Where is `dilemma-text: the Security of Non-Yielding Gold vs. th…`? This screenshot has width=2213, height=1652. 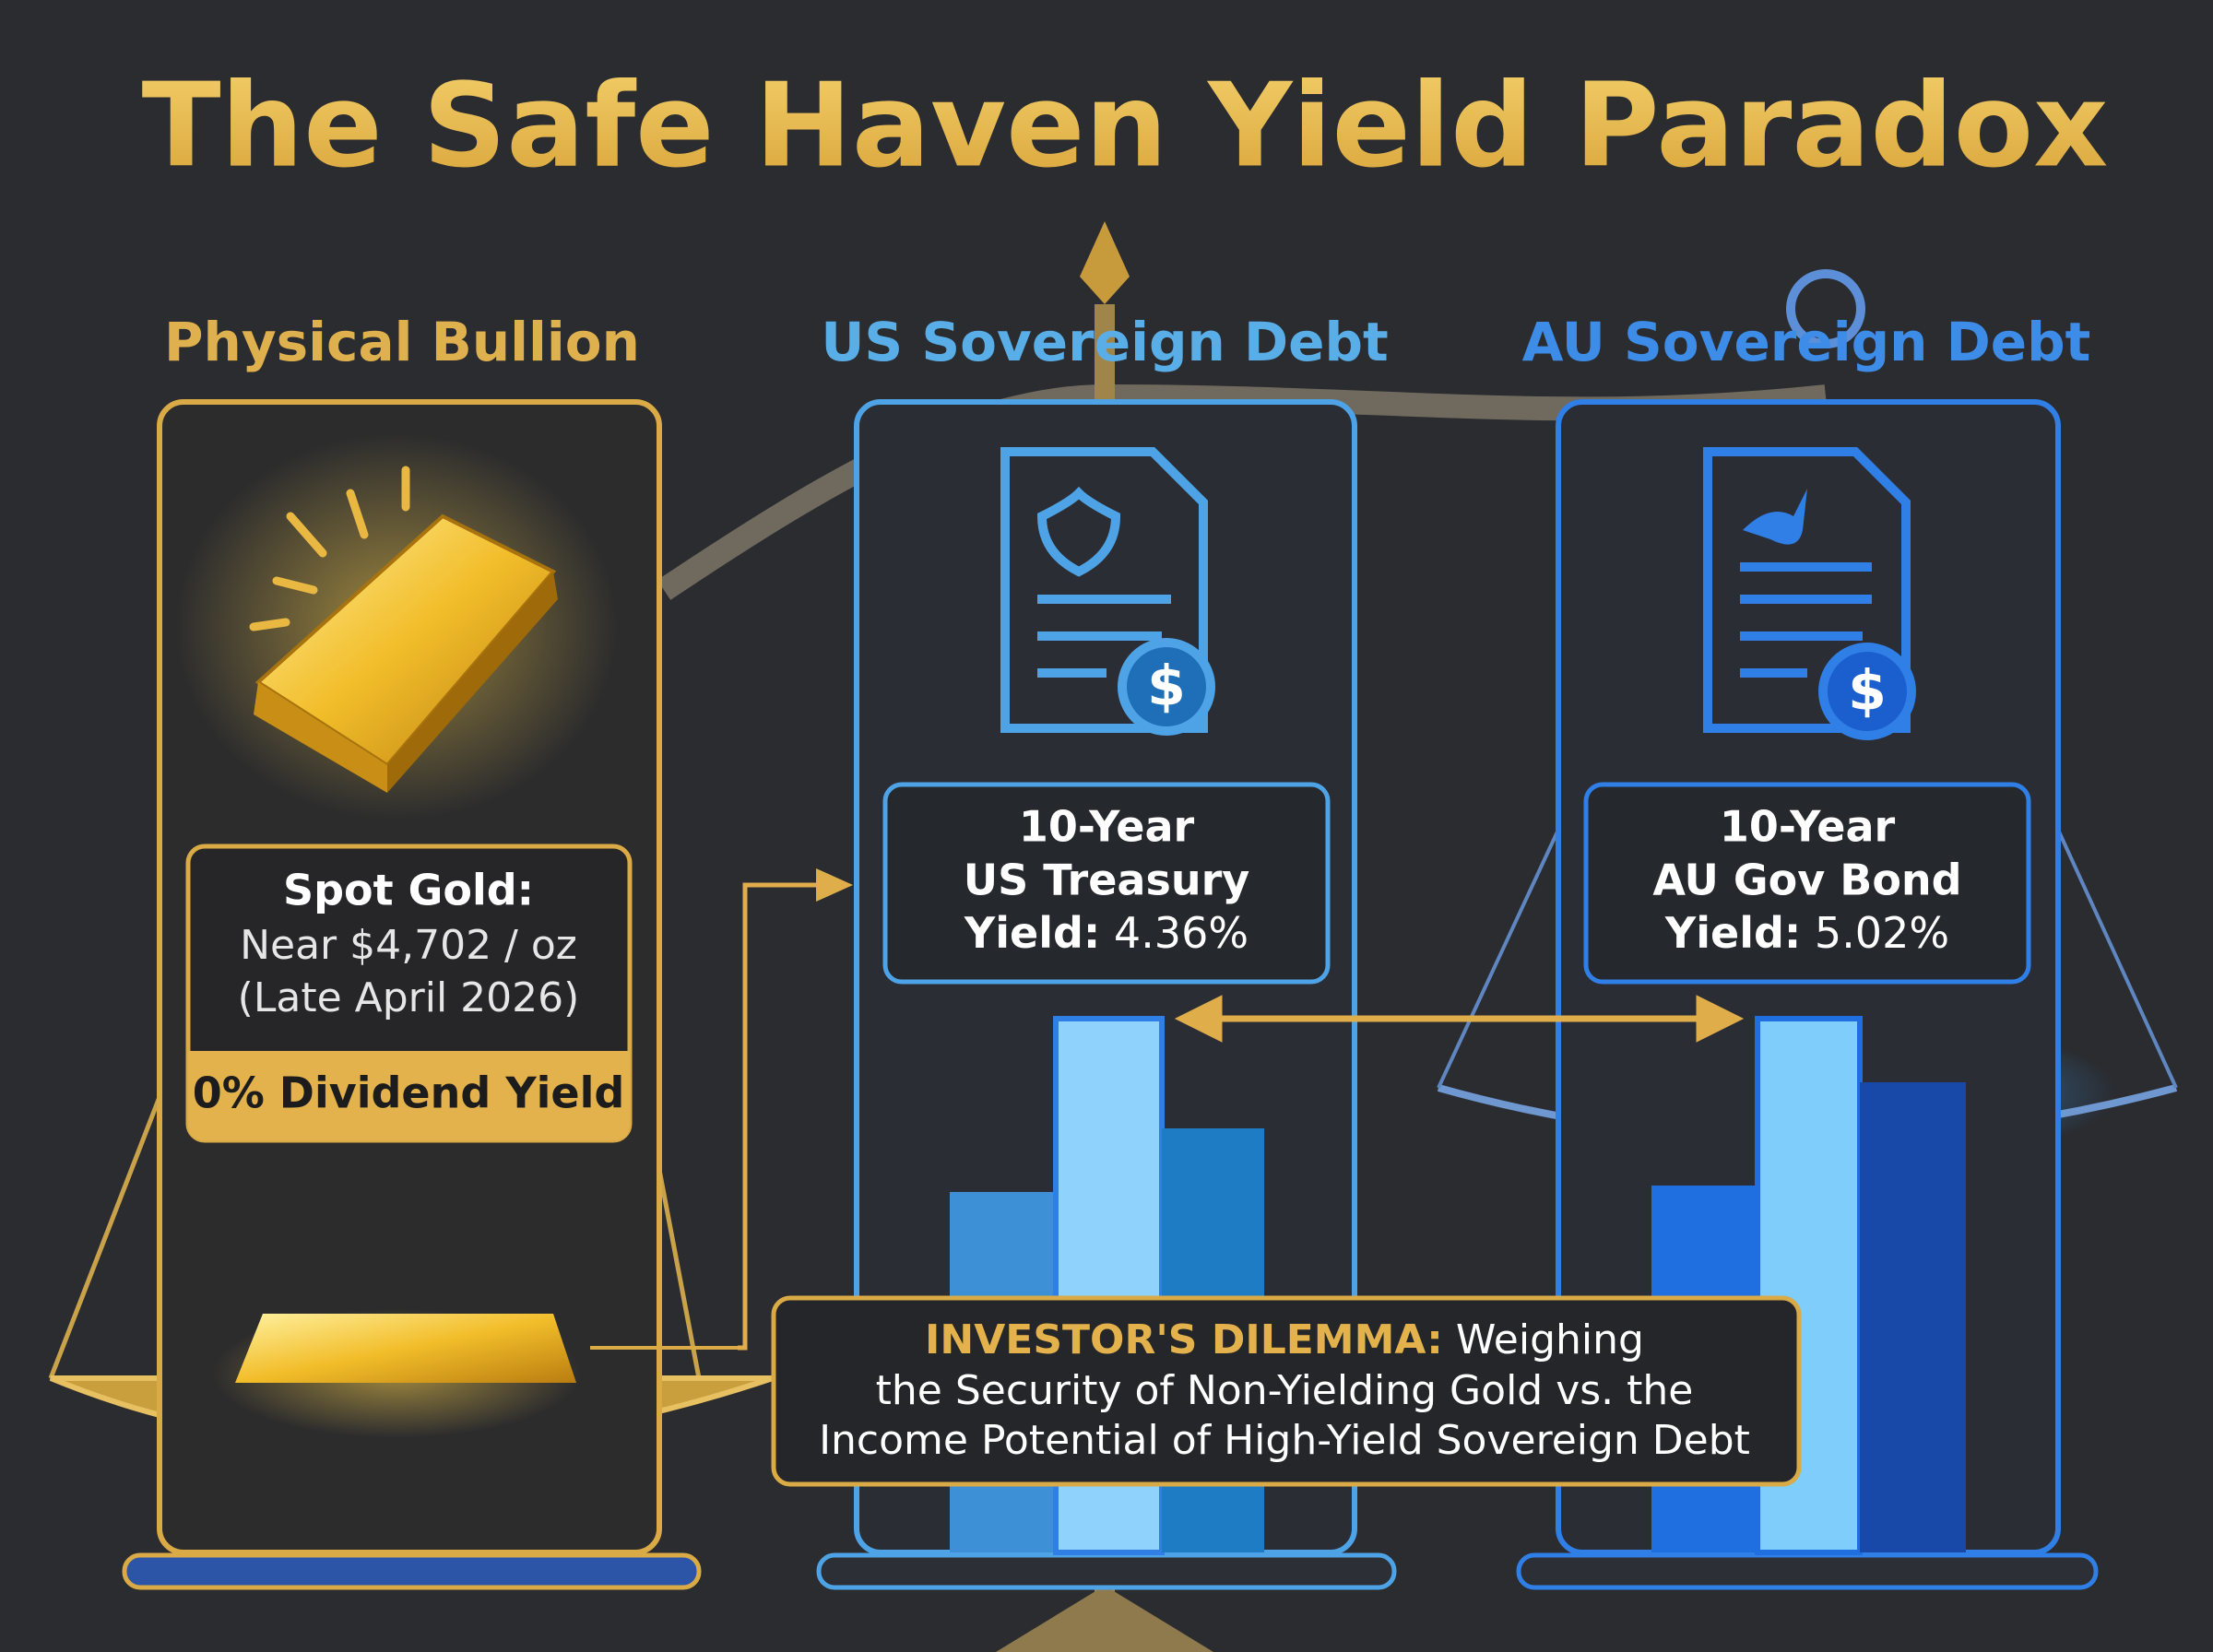
dilemma-text: the Security of Non-Yielding Gold vs. th… is located at coordinates (1285, 1390).